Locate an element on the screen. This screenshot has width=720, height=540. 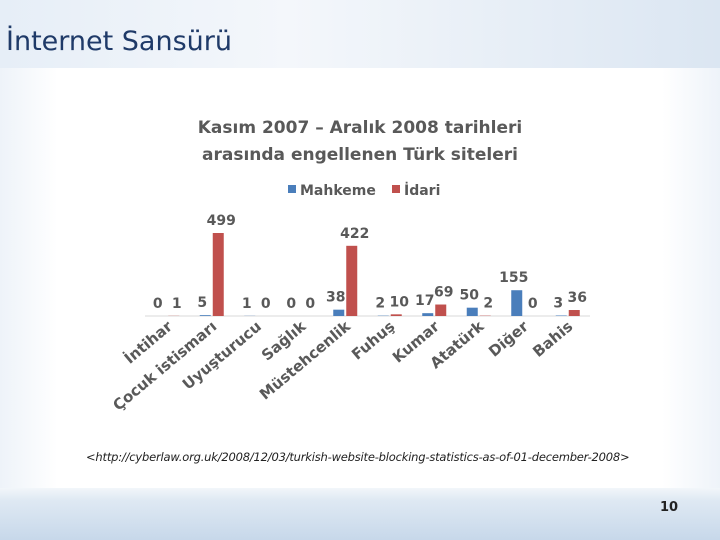
data-label: 3 is located at coordinates (558, 304).